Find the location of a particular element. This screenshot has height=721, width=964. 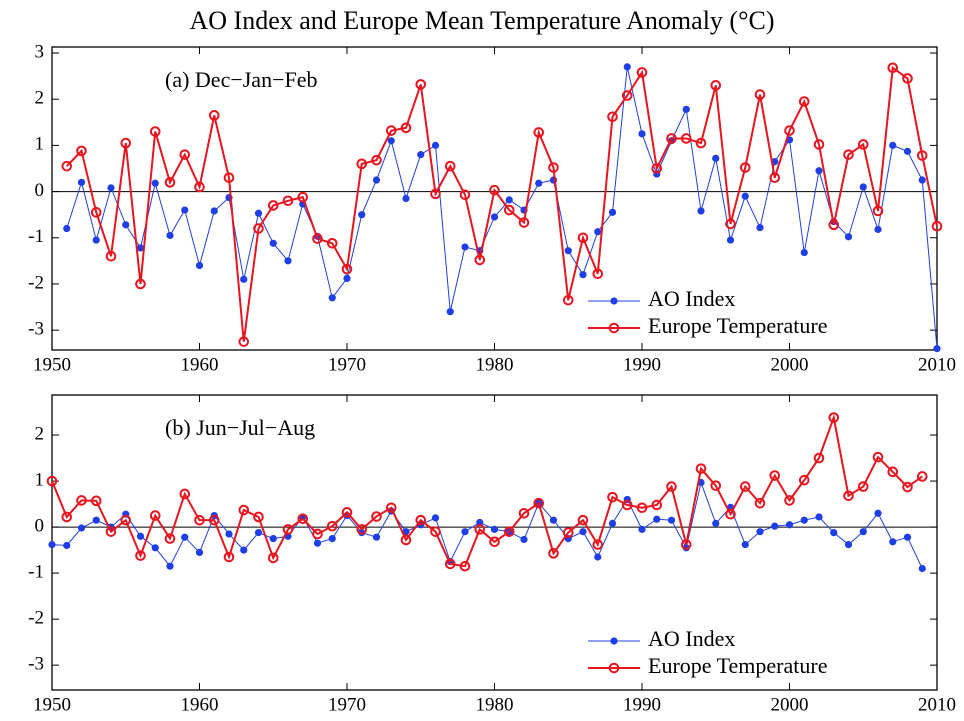

y-tick-label: 2 is located at coordinates (40, 98).